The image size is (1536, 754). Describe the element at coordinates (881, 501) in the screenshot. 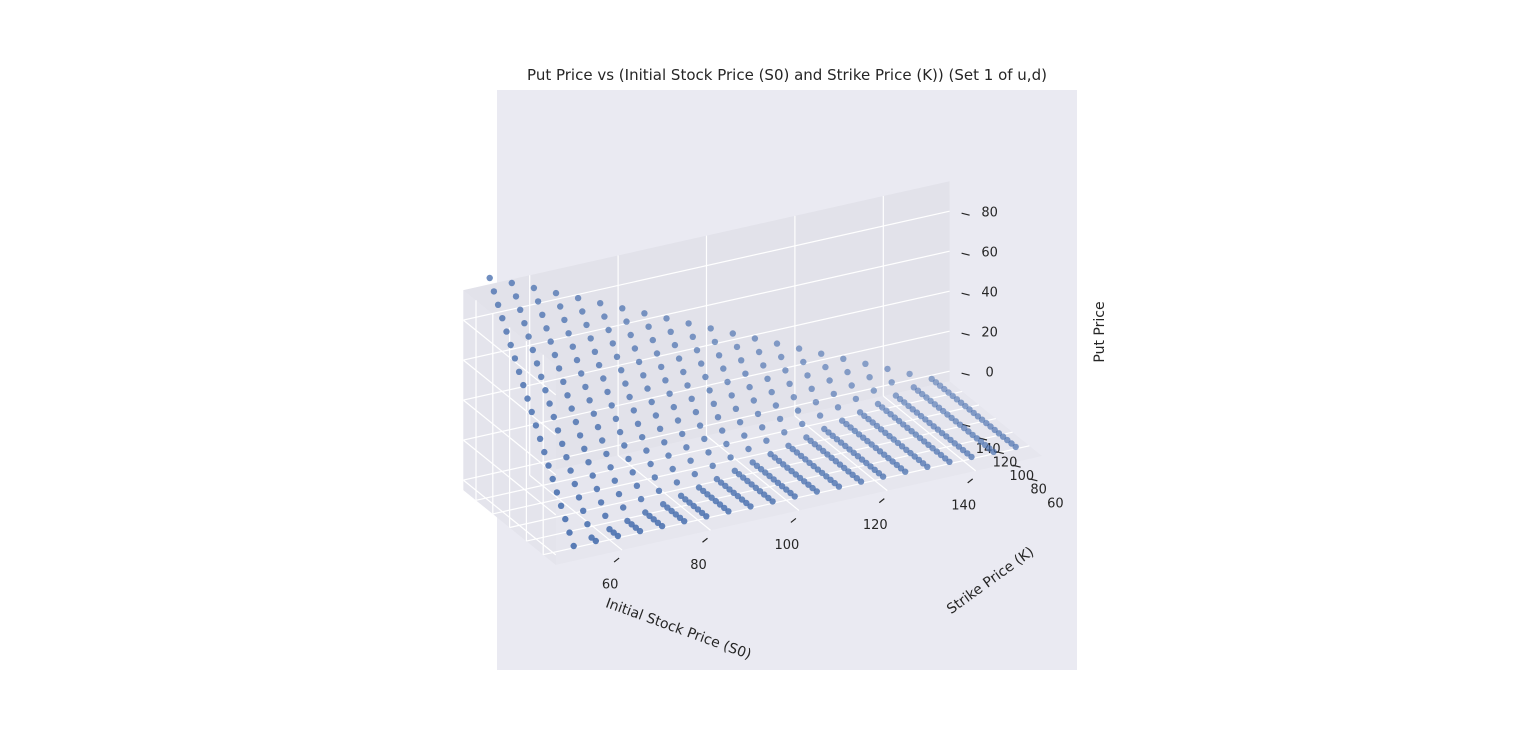

I see `x-tick-mark` at that location.